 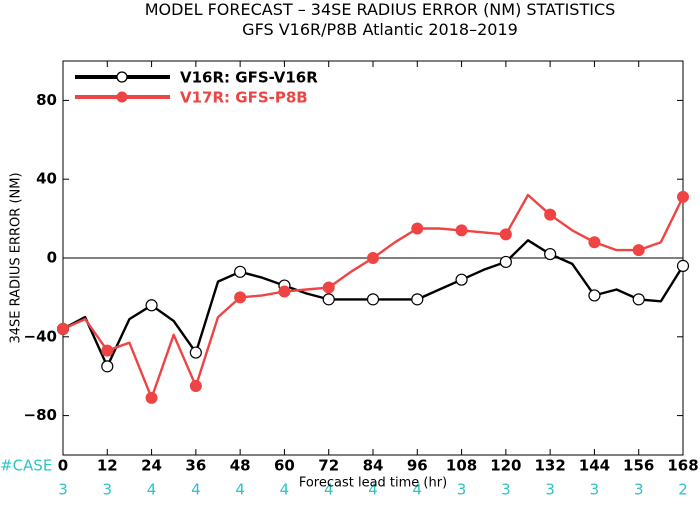 What do you see at coordinates (151, 466) in the screenshot?
I see `x-tick-label: 24` at bounding box center [151, 466].